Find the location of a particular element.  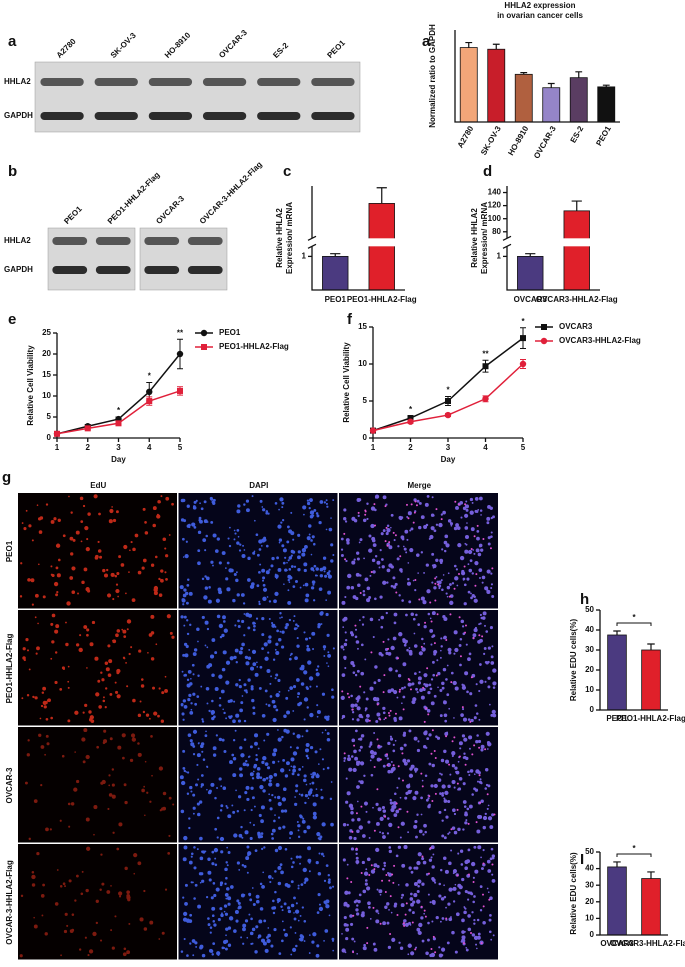

column-header: Merge is located at coordinates (419, 485).